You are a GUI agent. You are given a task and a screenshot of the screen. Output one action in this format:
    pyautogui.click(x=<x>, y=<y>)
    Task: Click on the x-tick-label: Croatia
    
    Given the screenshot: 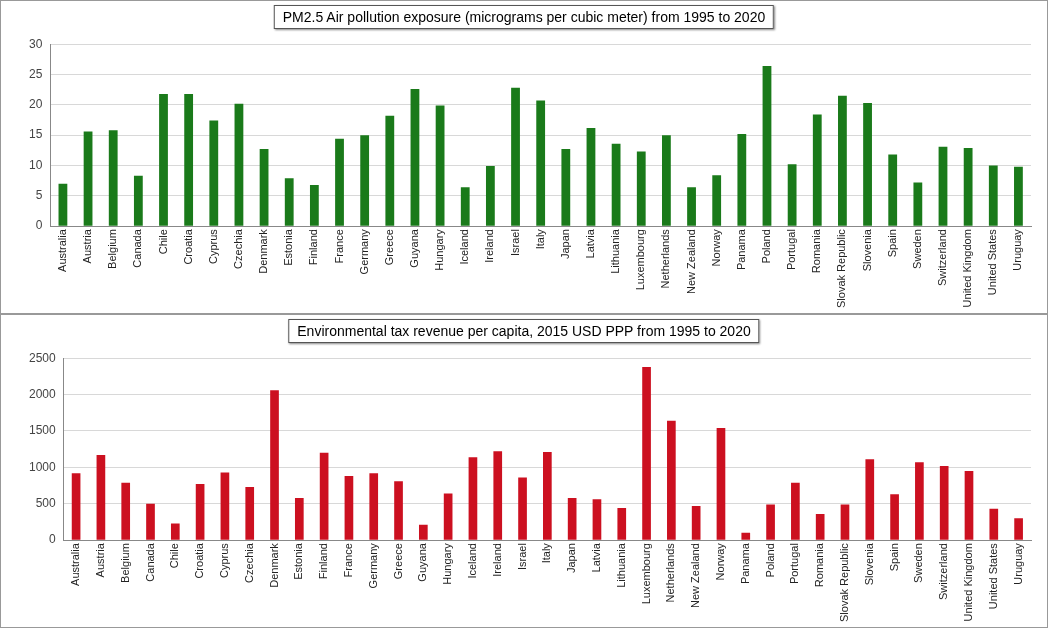 What is the action you would take?
    pyautogui.click(x=199, y=560)
    